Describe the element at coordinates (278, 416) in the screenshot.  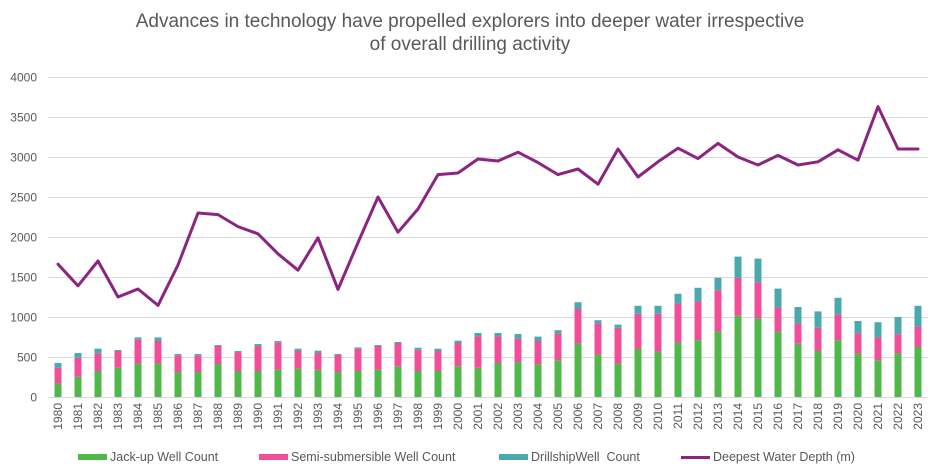
I see `x-tick-label: 1991` at that location.